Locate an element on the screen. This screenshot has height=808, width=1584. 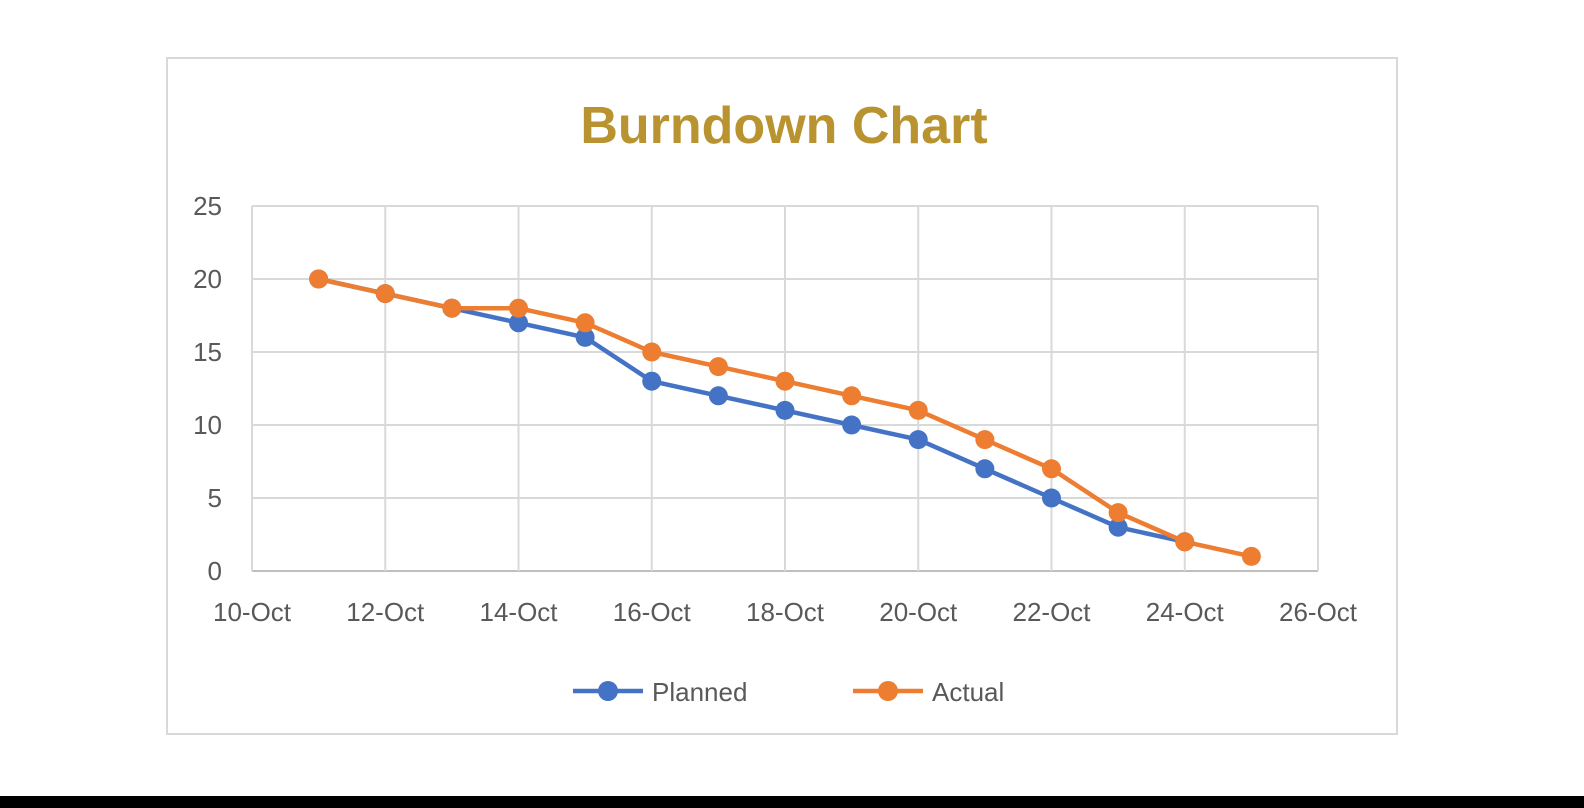
y-tick-label: 20 is located at coordinates (207, 279).